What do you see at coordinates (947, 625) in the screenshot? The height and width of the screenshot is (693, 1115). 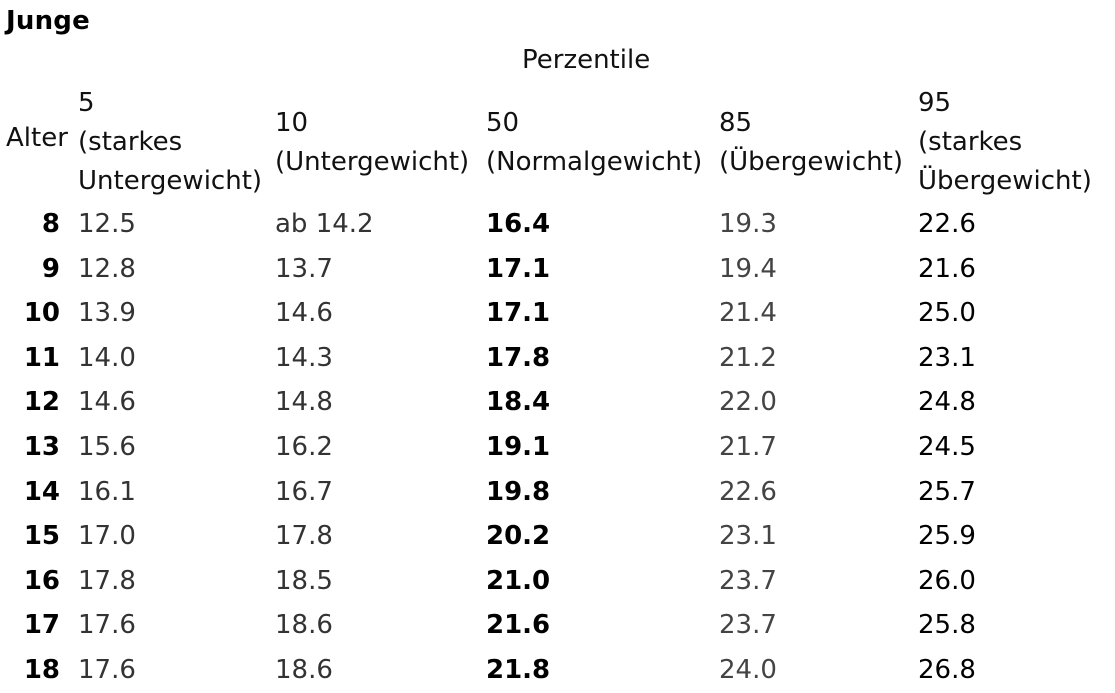 I see `p95-cell: 25.8` at bounding box center [947, 625].